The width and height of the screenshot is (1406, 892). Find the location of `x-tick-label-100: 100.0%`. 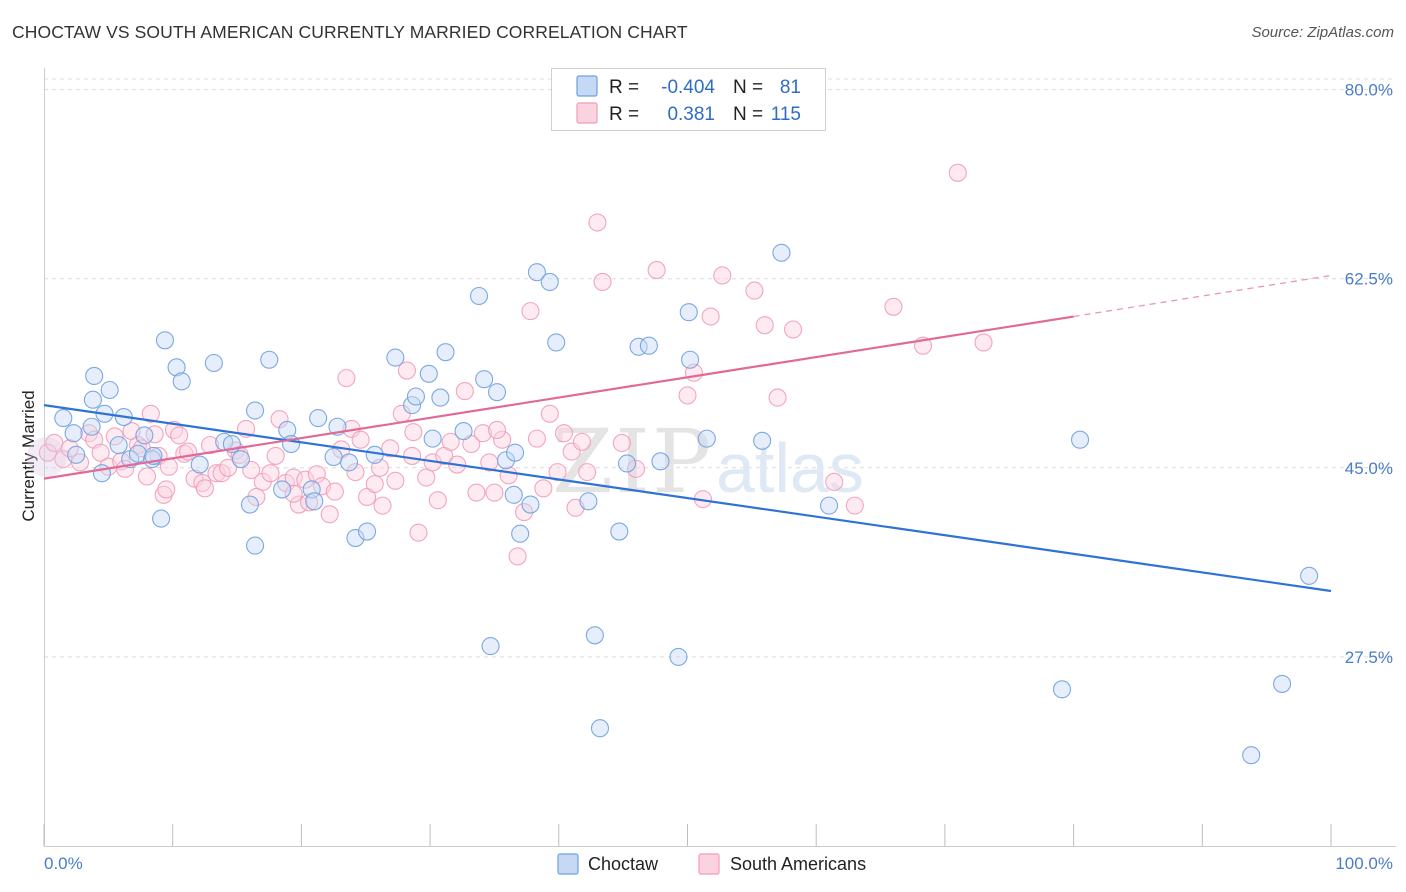

x-tick-label-100: 100.0% is located at coordinates (1364, 863).